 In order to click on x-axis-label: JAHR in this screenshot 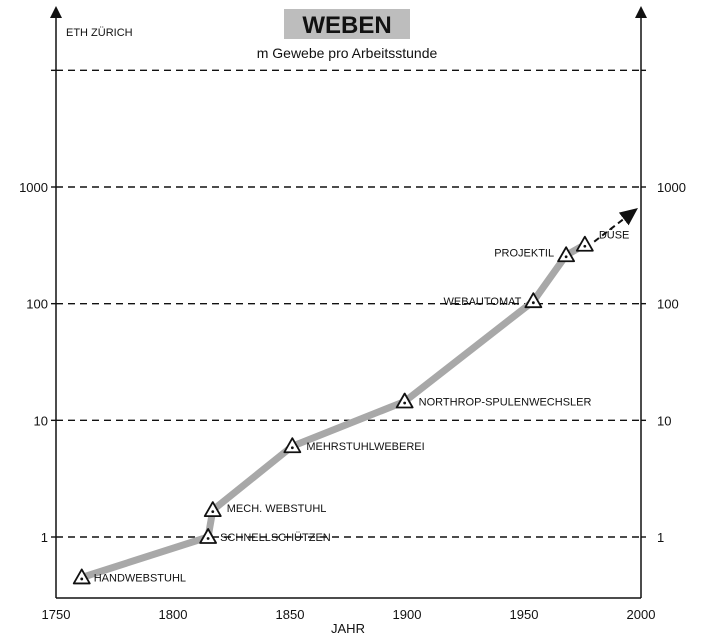, I will do `click(348, 628)`.